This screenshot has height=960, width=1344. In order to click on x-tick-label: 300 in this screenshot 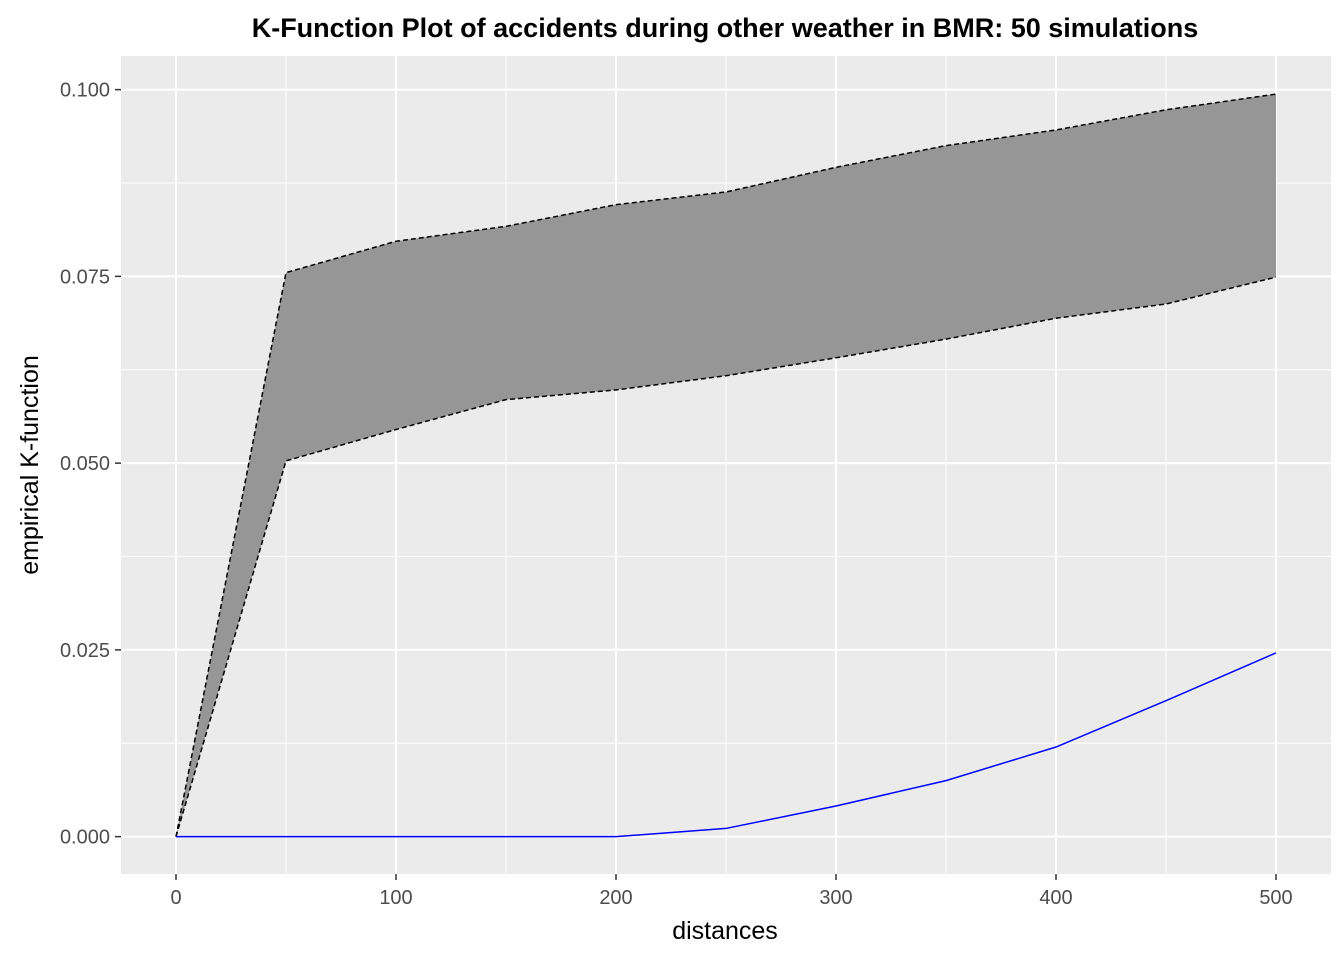, I will do `click(835, 898)`.